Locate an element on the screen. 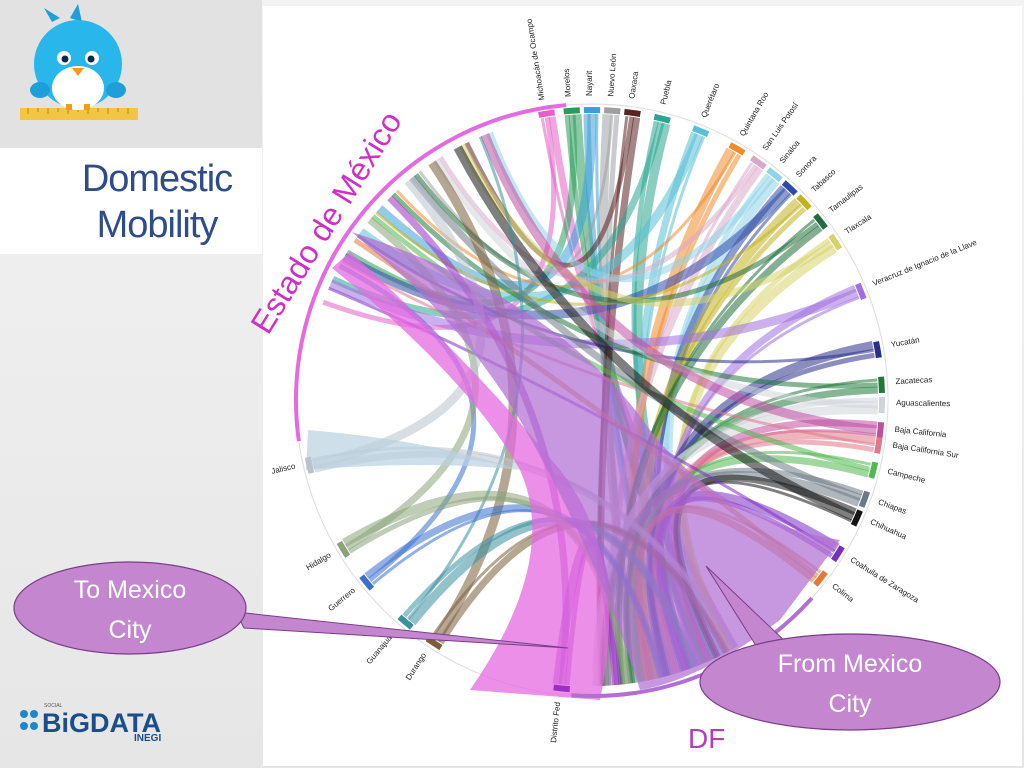 This screenshot has height=768, width=1024. state-arc-label: Zacatecas is located at coordinates (913, 380).